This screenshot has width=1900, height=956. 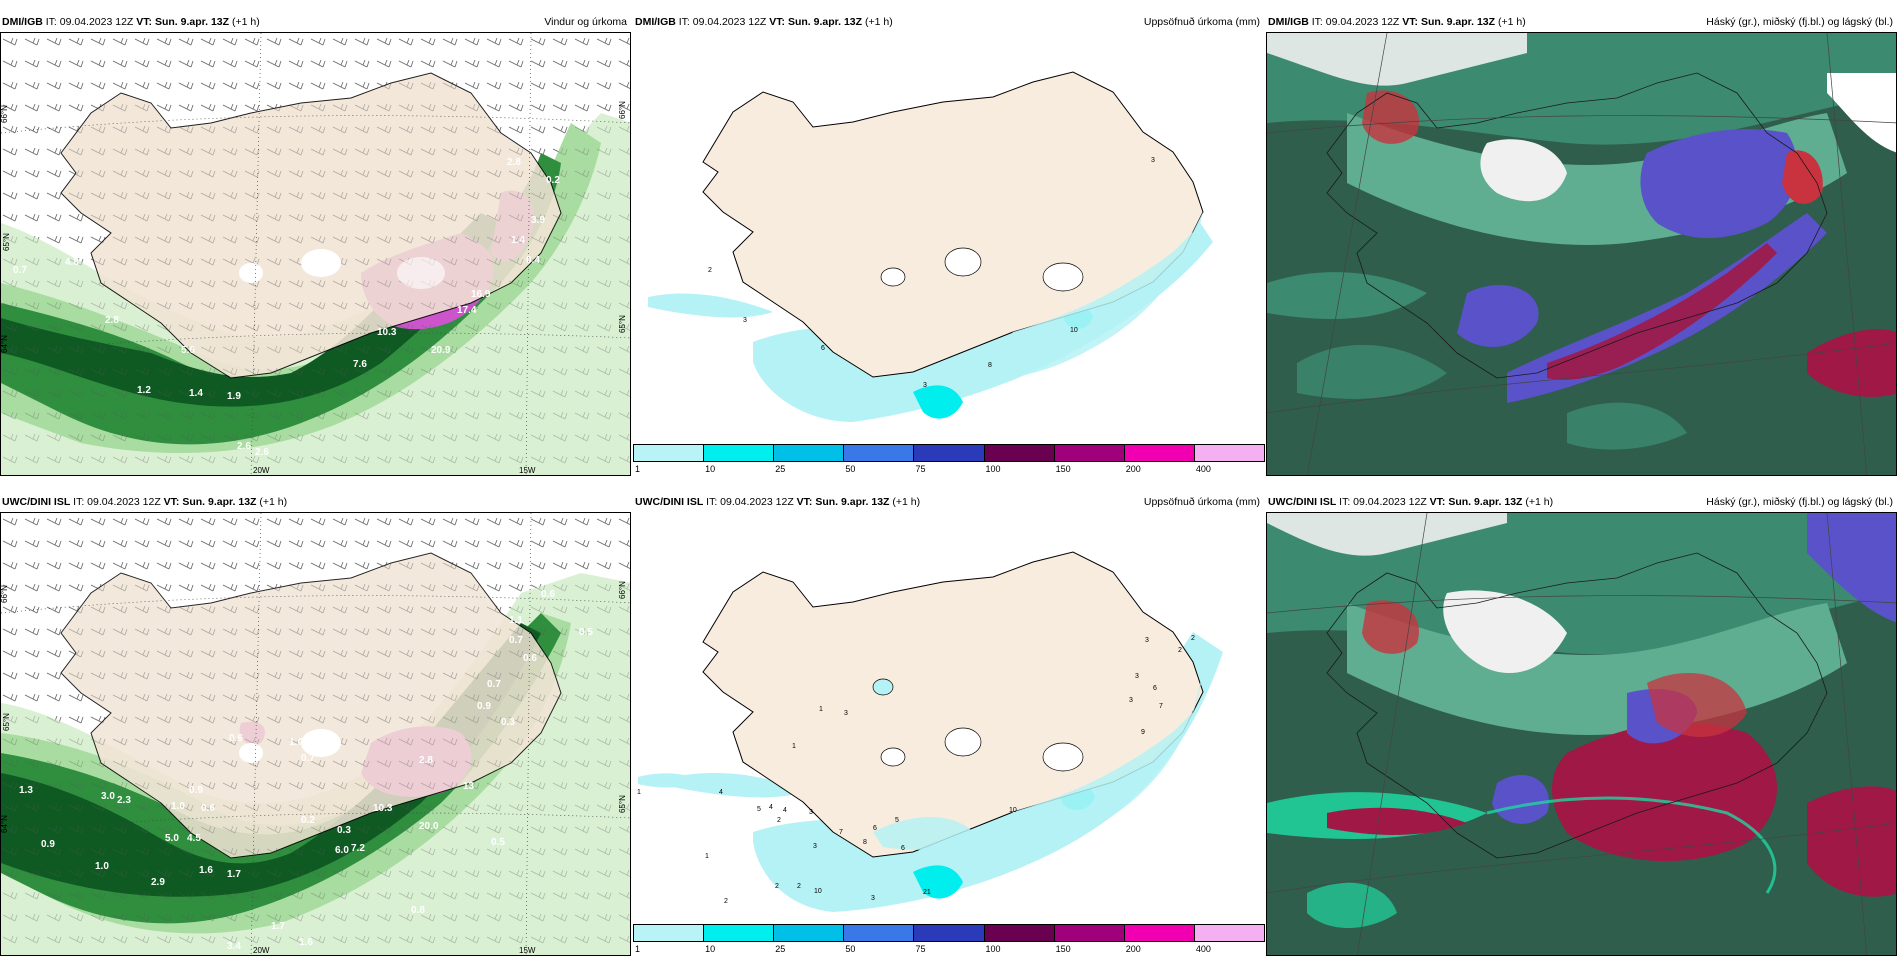 I want to click on precip-value: 17.4, so click(x=467, y=310).